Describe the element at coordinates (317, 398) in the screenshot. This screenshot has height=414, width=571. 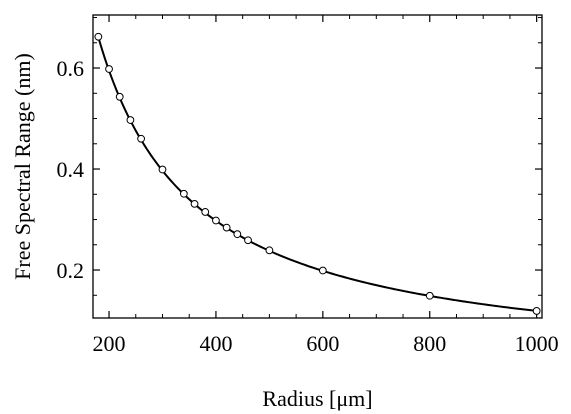
I see `x-axis-title: Radius [μm]` at that location.